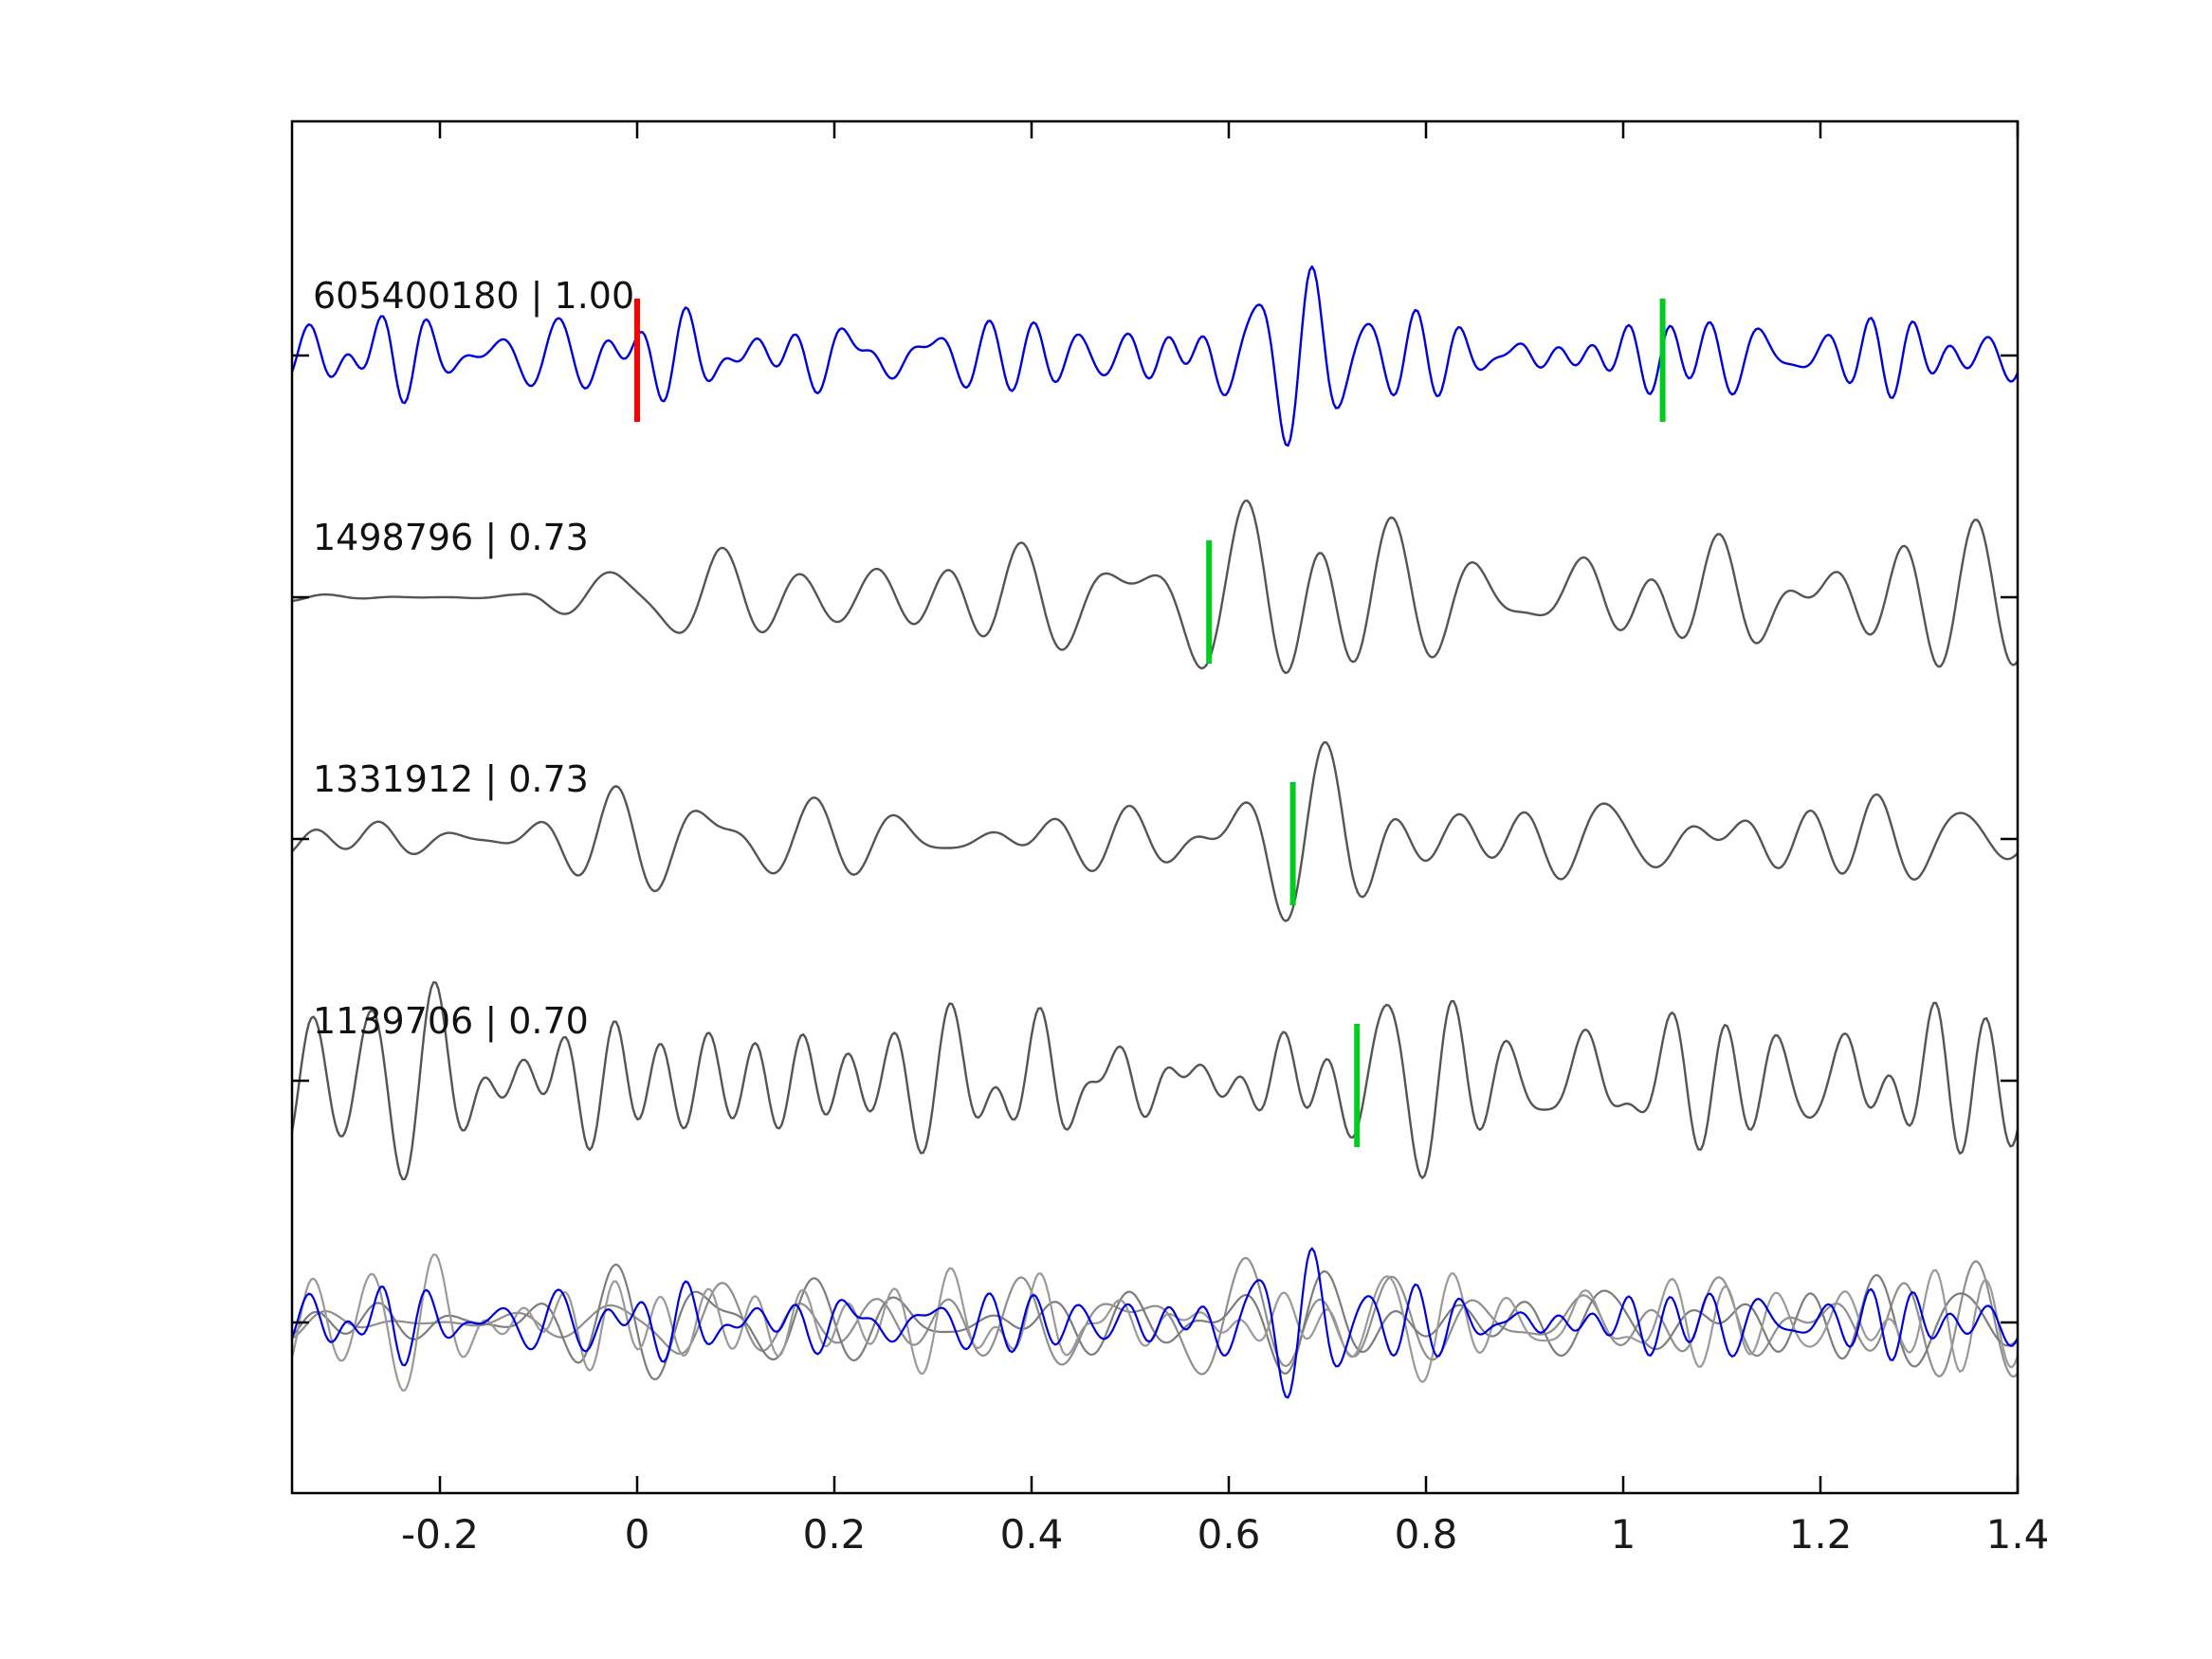 The height and width of the screenshot is (1659, 2212). Describe the element at coordinates (1623, 1534) in the screenshot. I see `x-tick-label: 1` at that location.